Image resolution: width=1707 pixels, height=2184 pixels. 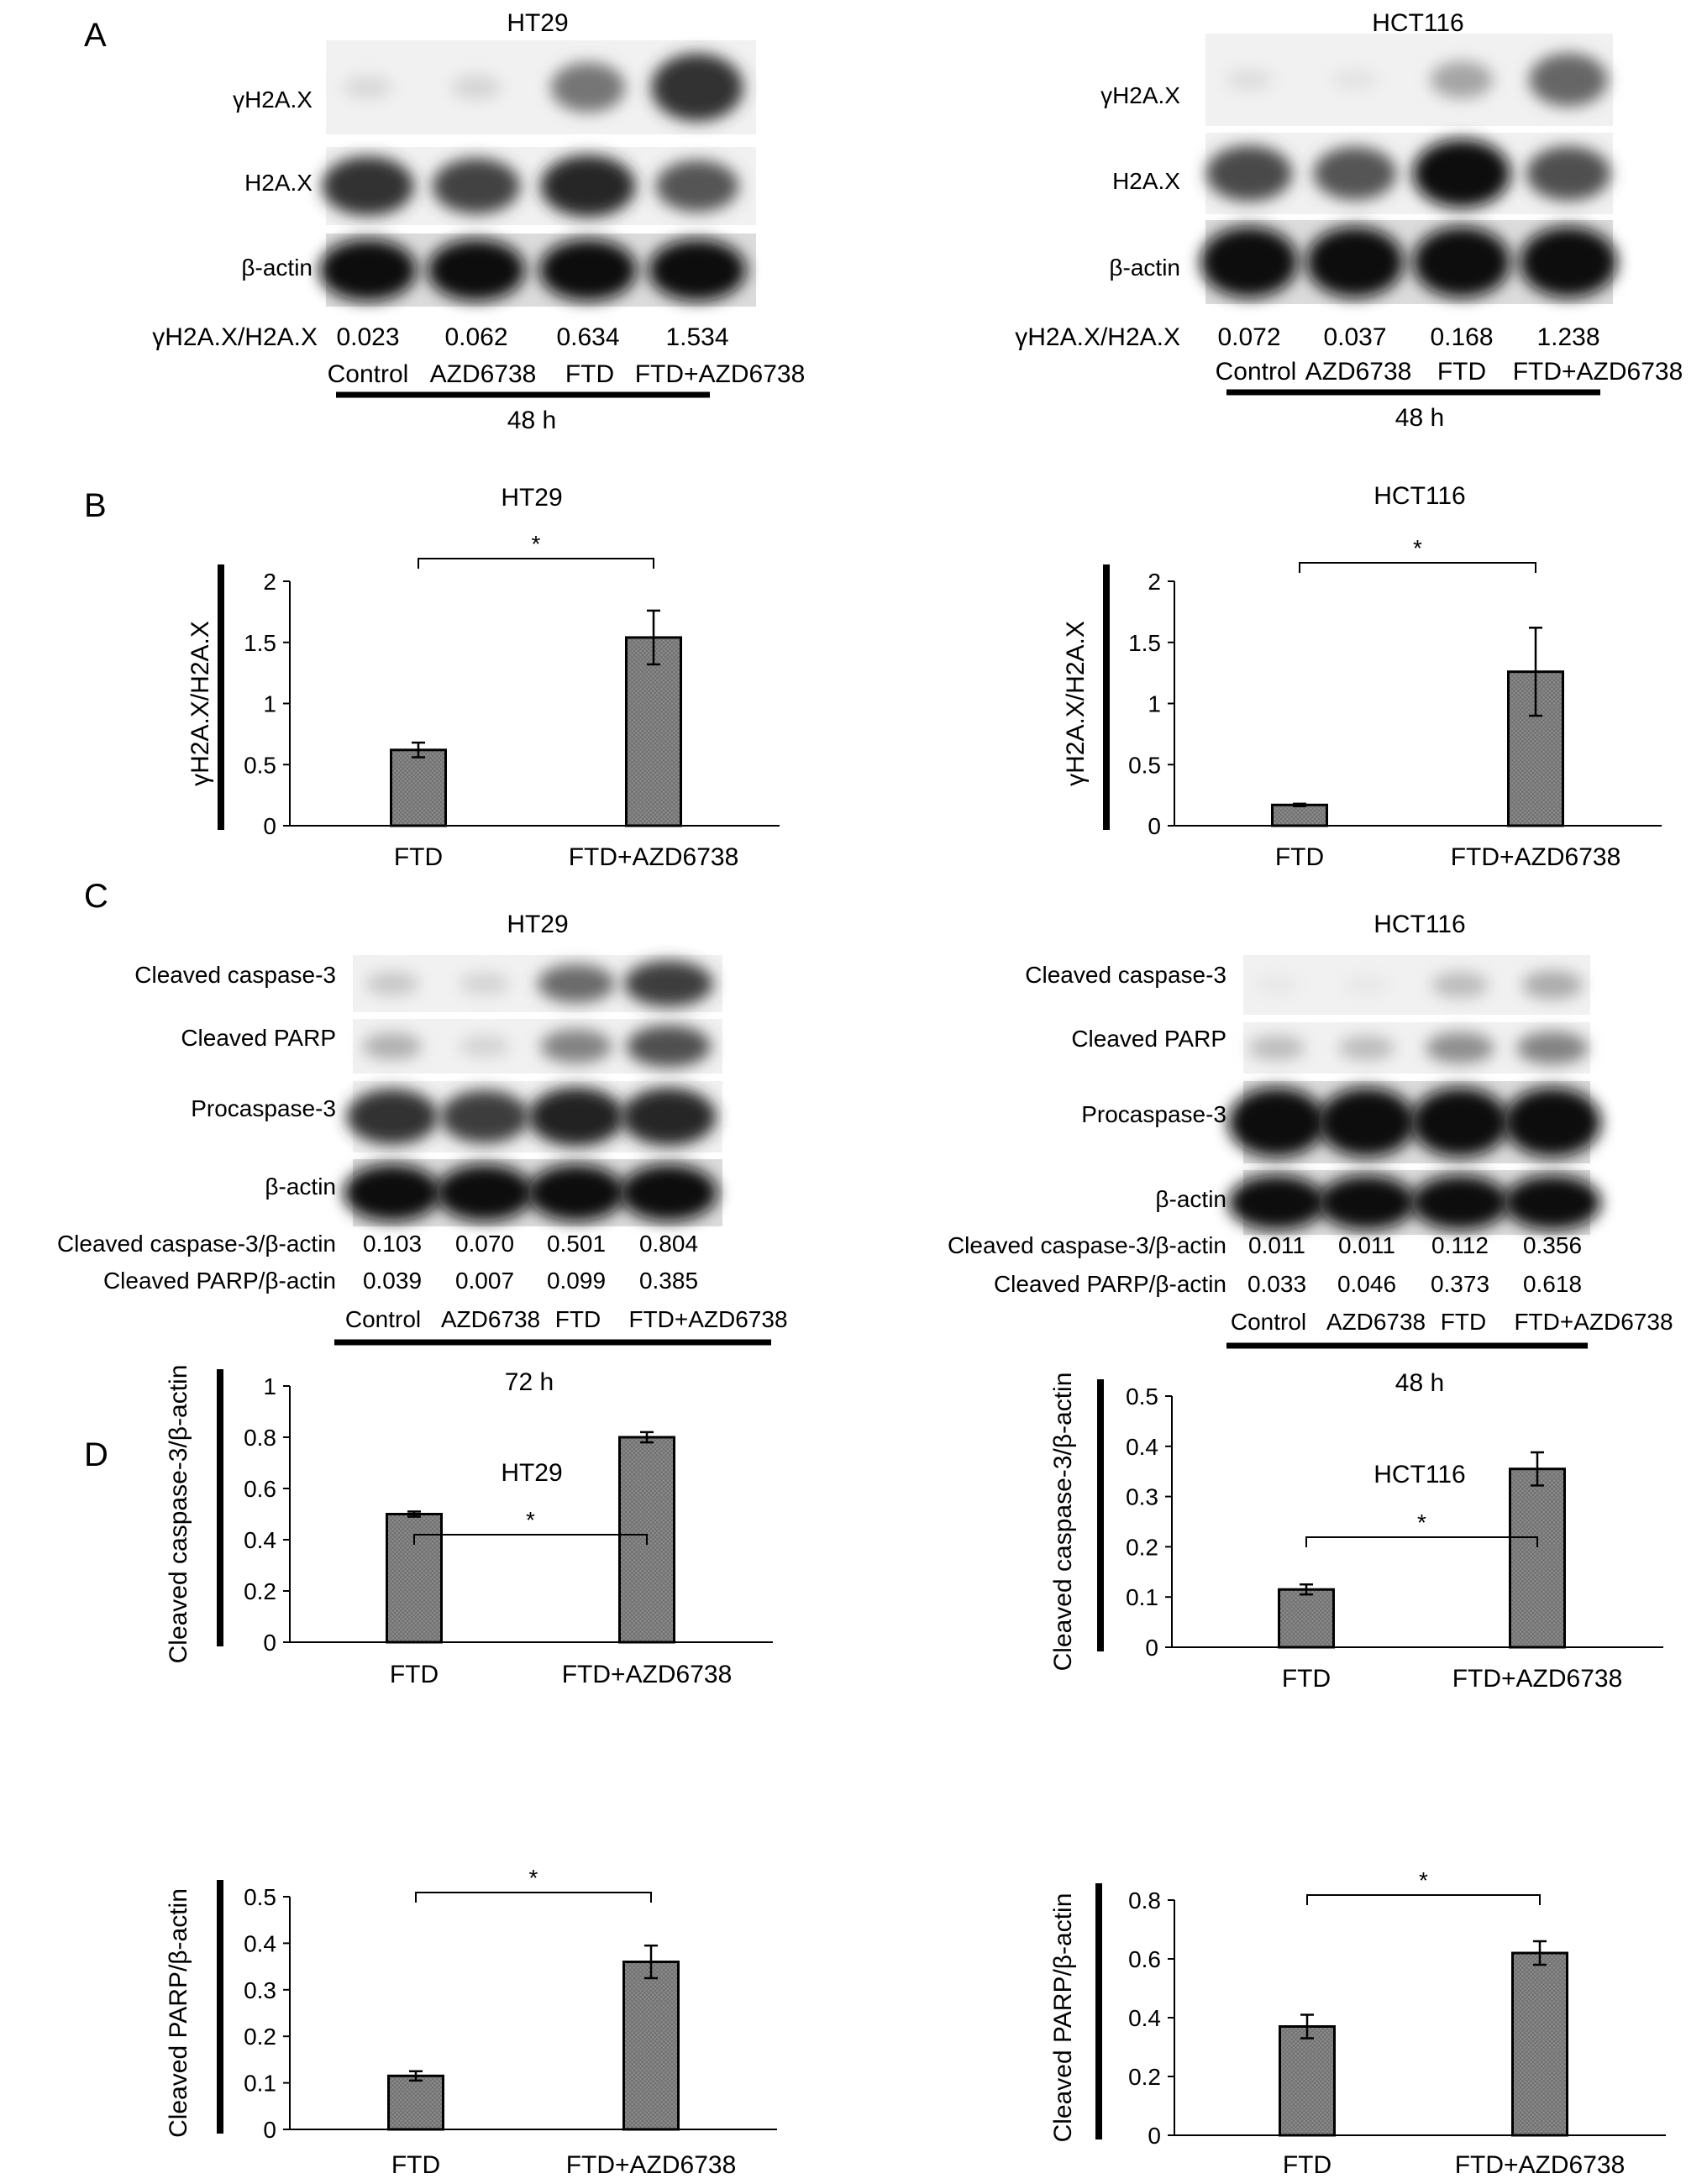 I want to click on y-axis-label: γH2A.X/H2A.X, so click(x=200, y=703).